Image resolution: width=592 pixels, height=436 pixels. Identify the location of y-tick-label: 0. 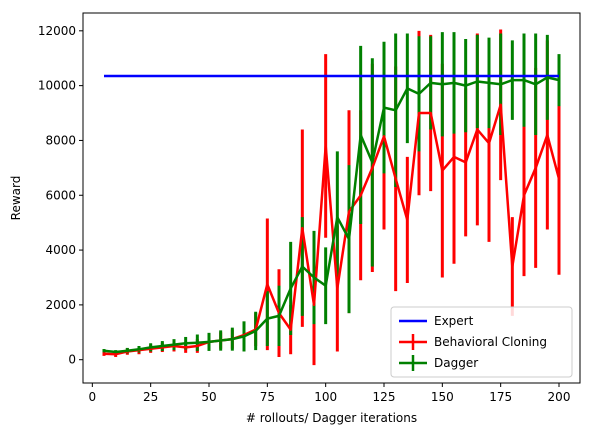
(72, 360).